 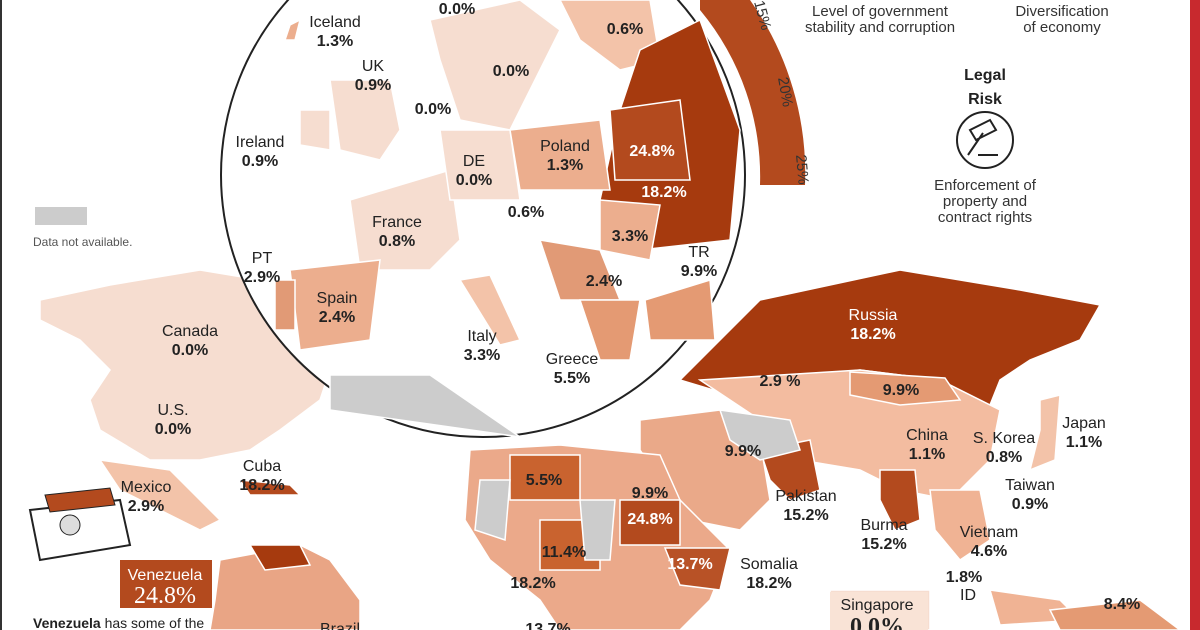 What do you see at coordinates (474, 161) in the screenshot?
I see `place-name: DE` at bounding box center [474, 161].